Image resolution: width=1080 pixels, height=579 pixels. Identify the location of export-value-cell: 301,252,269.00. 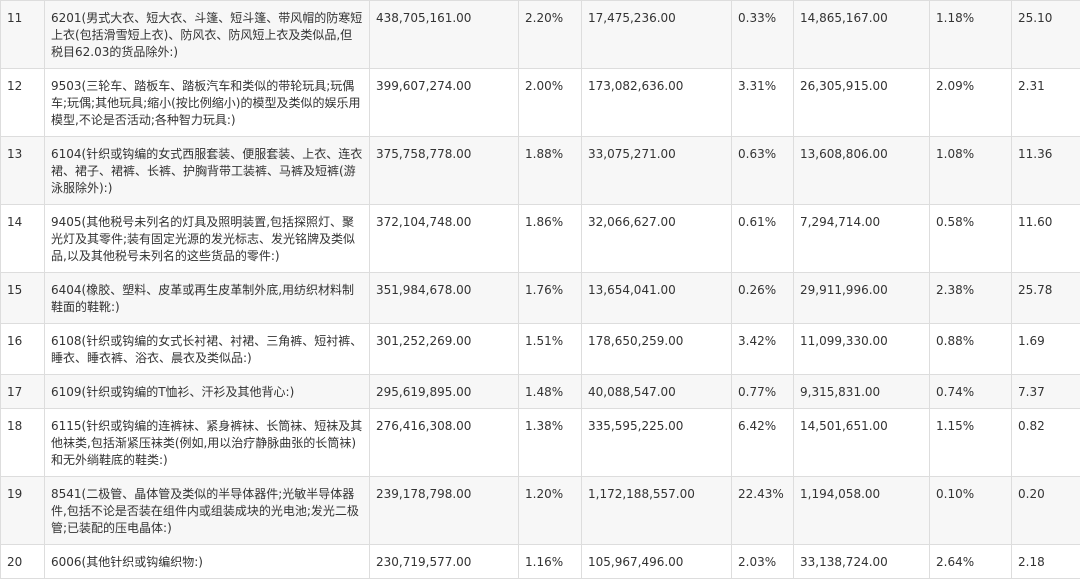
(444, 349).